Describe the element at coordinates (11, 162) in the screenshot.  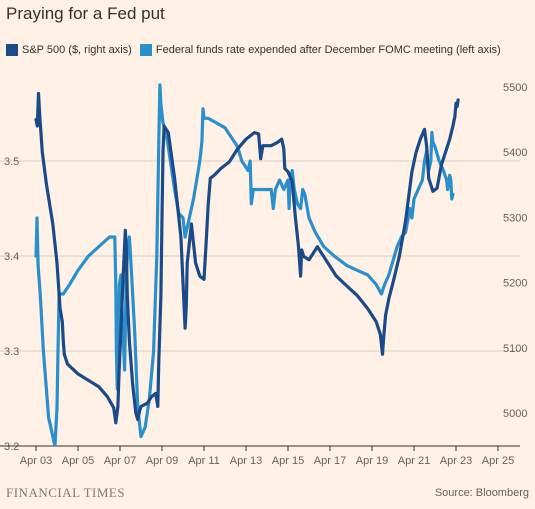
I see `left-axis-tick-label: 3.5` at that location.